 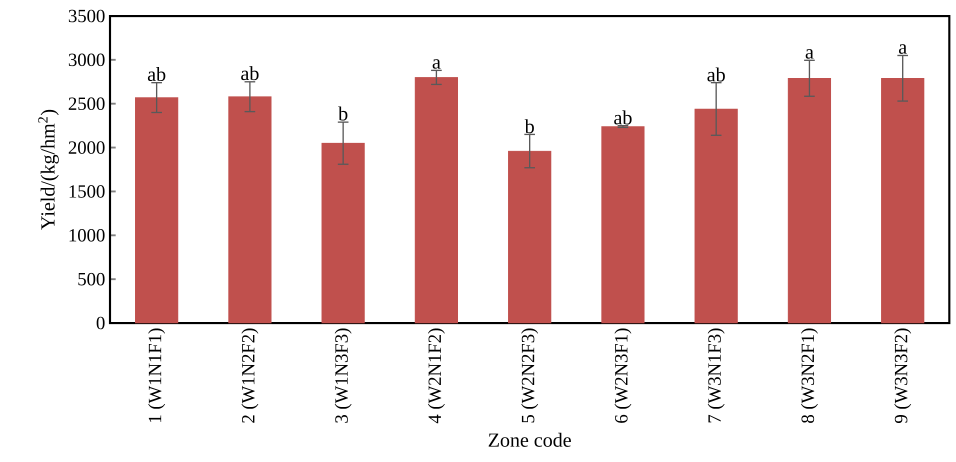 I want to click on x-tick-label: 7 (W3N1F3), so click(x=716, y=375).